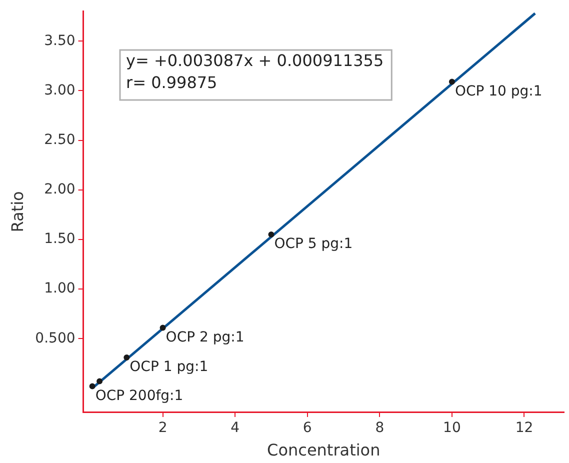 The width and height of the screenshot is (569, 463). I want to click on y-tick-label: 2.00, so click(60, 190).